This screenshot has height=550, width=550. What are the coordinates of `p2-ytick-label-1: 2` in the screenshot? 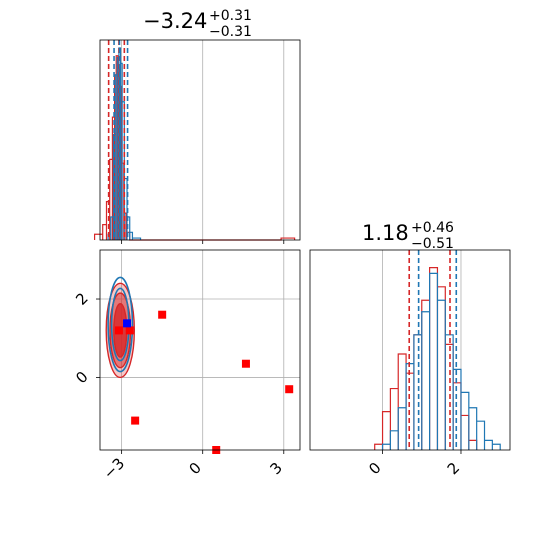 It's located at (81, 298).